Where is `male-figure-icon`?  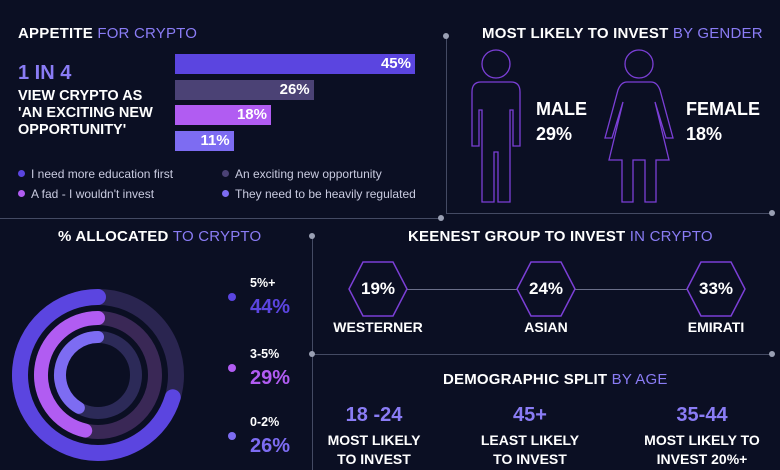 male-figure-icon is located at coordinates (496, 126).